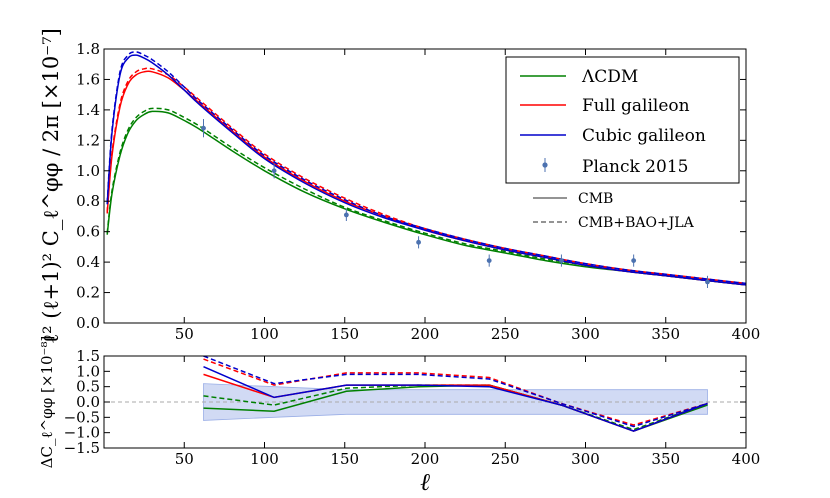 The image size is (830, 498). What do you see at coordinates (614, 211) in the screenshot?
I see `style-legend: CMB CMB+BAO+JLA` at bounding box center [614, 211].